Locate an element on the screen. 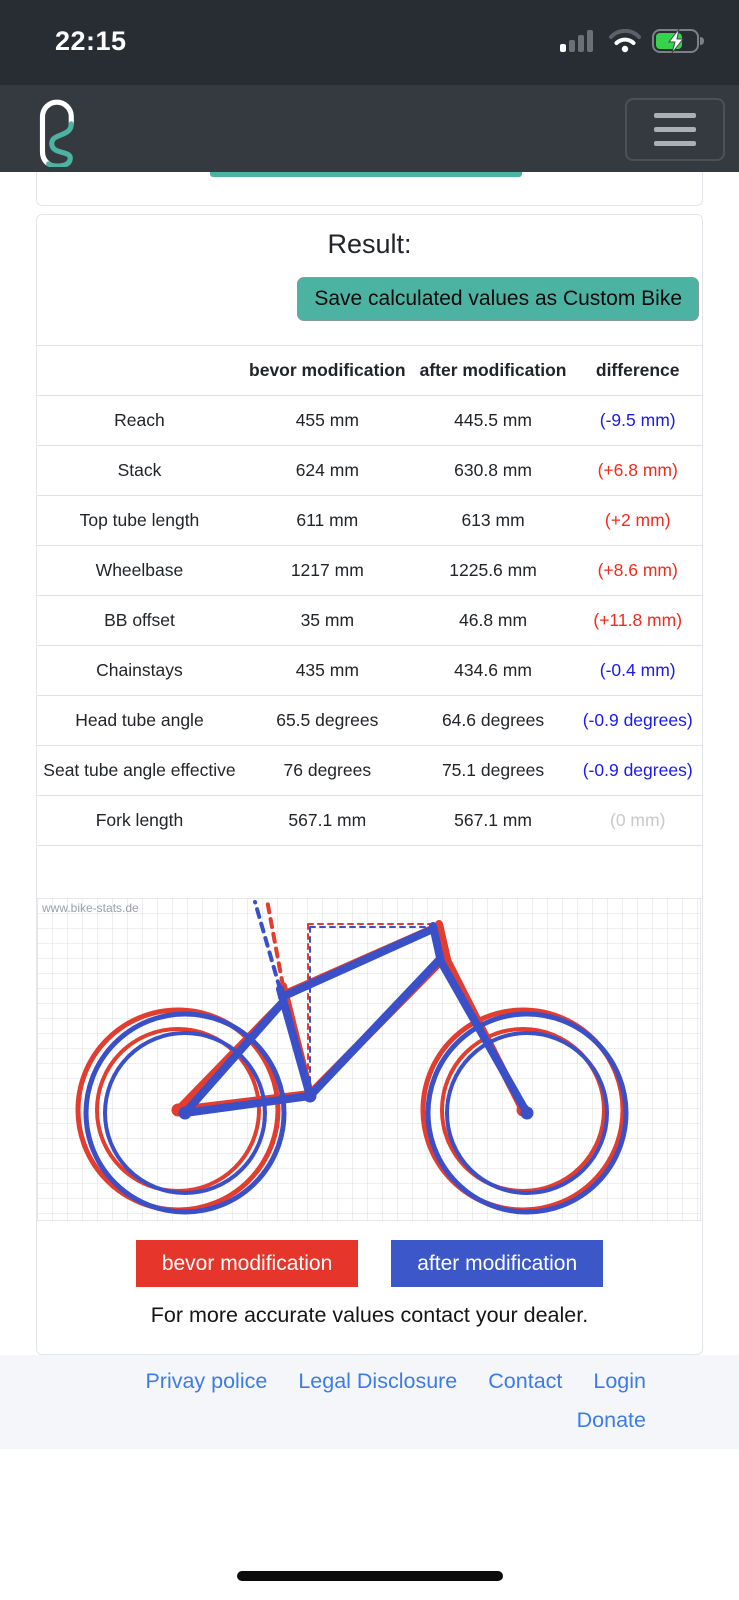 The height and width of the screenshot is (1600, 739). value-difference: (+8.6 mm) is located at coordinates (637, 570).